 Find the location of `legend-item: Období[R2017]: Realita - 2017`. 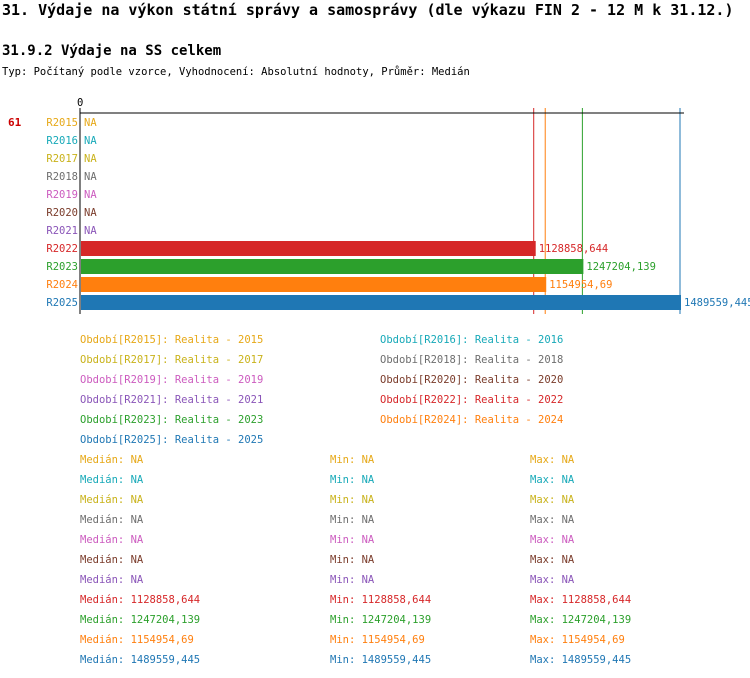

legend-item: Období[R2017]: Realita - 2017 is located at coordinates (172, 360).